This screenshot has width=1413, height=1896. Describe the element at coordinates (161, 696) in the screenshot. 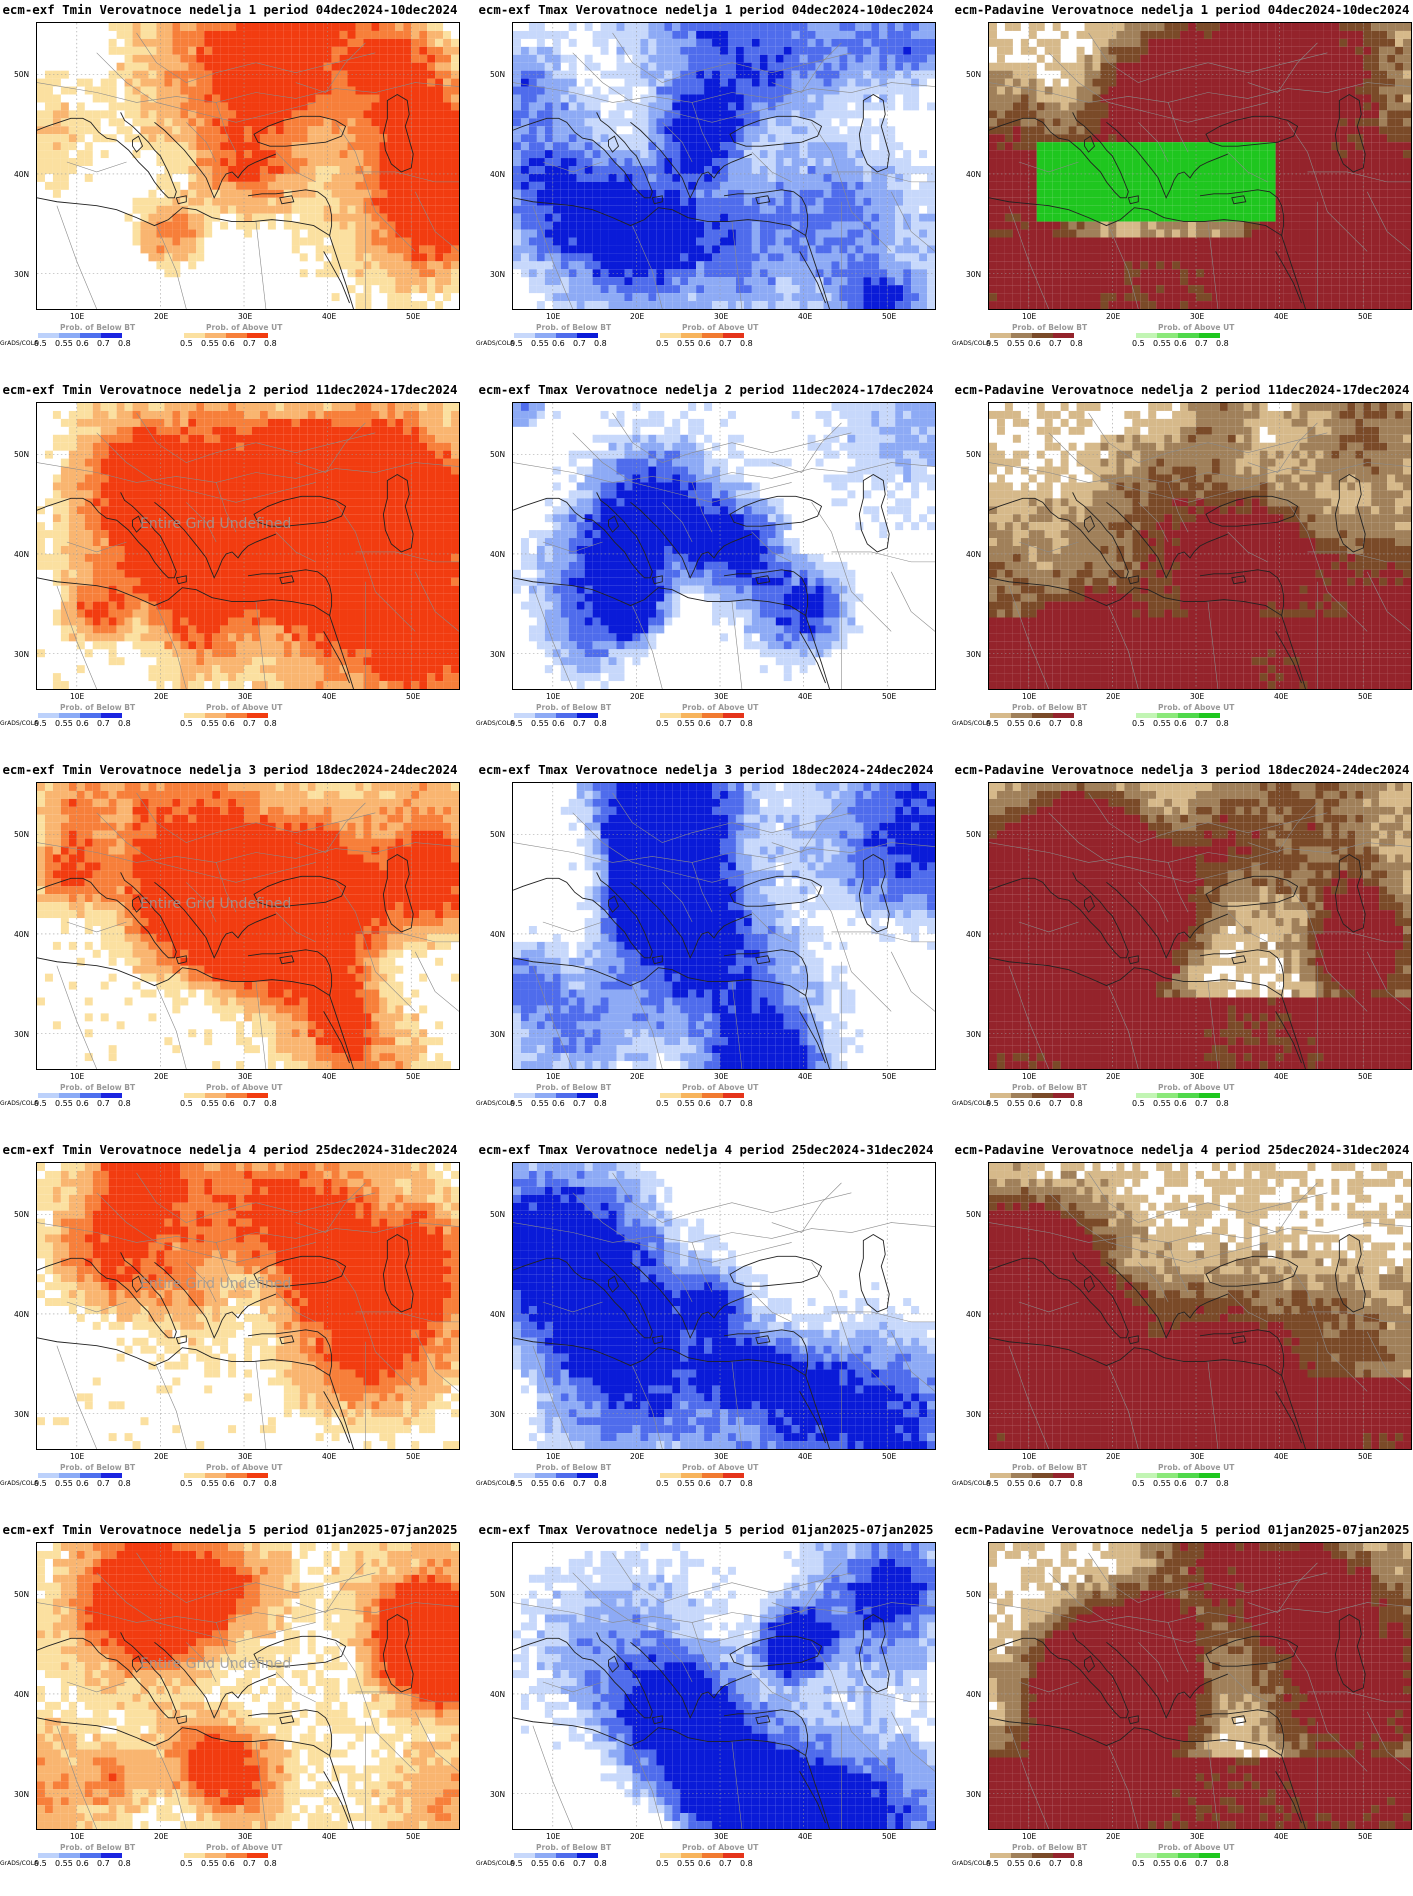

I see `x-tick-label: 20E` at that location.